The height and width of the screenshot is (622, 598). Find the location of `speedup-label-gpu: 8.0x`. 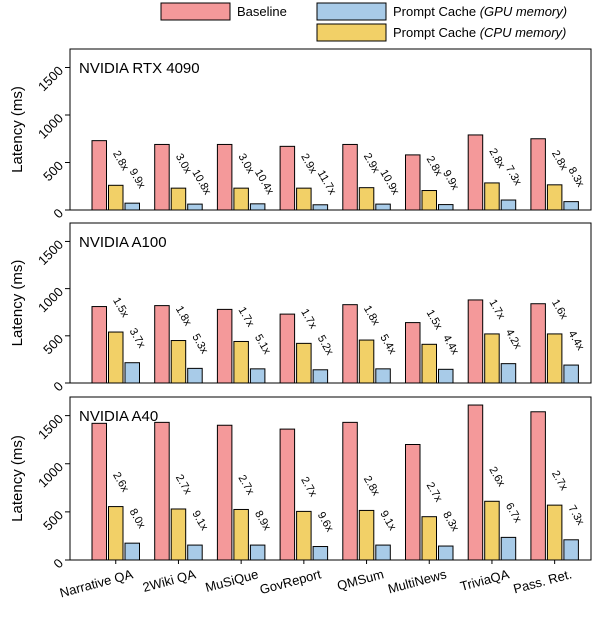

speedup-label-gpu: 8.0x is located at coordinates (137, 519).